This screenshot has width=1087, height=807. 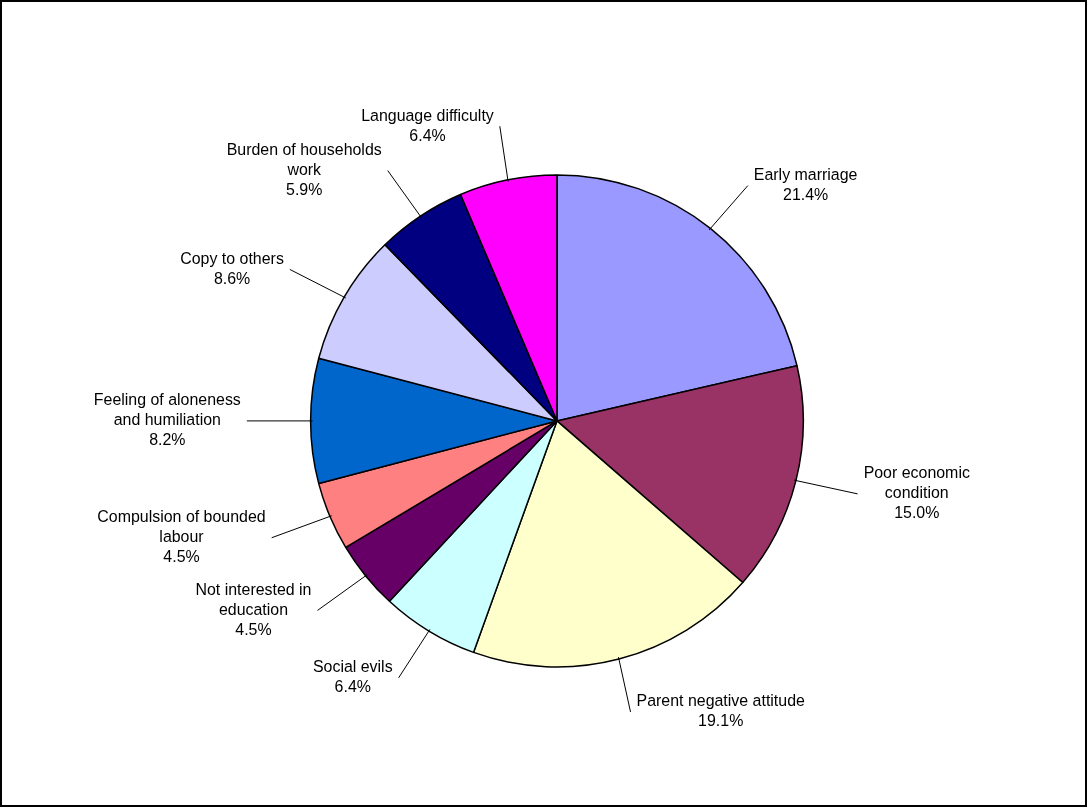 What do you see at coordinates (167, 410) in the screenshot?
I see `slice-label: Feeling of aloneness and humiliation` at bounding box center [167, 410].